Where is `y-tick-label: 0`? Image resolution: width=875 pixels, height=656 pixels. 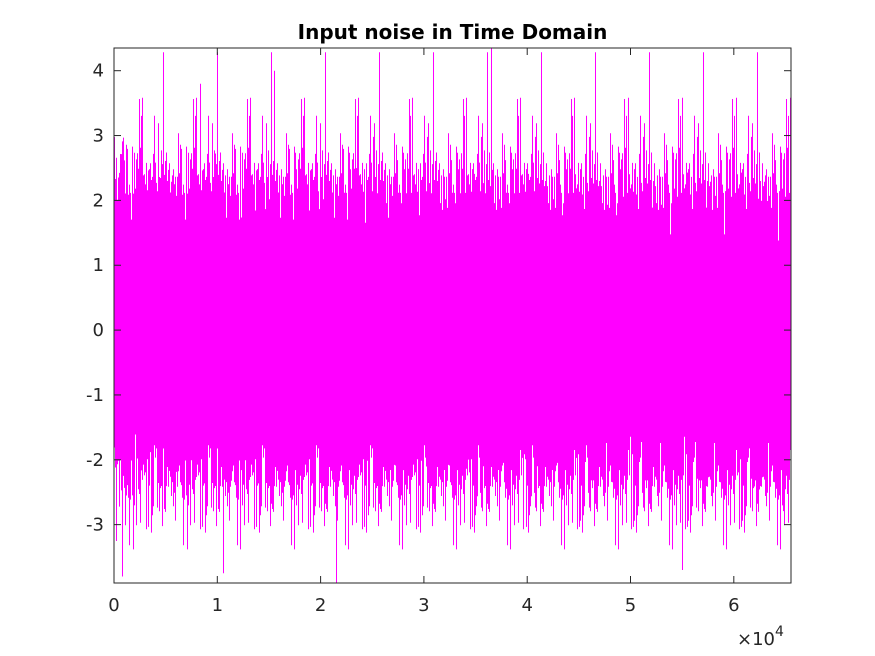
y-tick-label: 0 is located at coordinates (98, 330).